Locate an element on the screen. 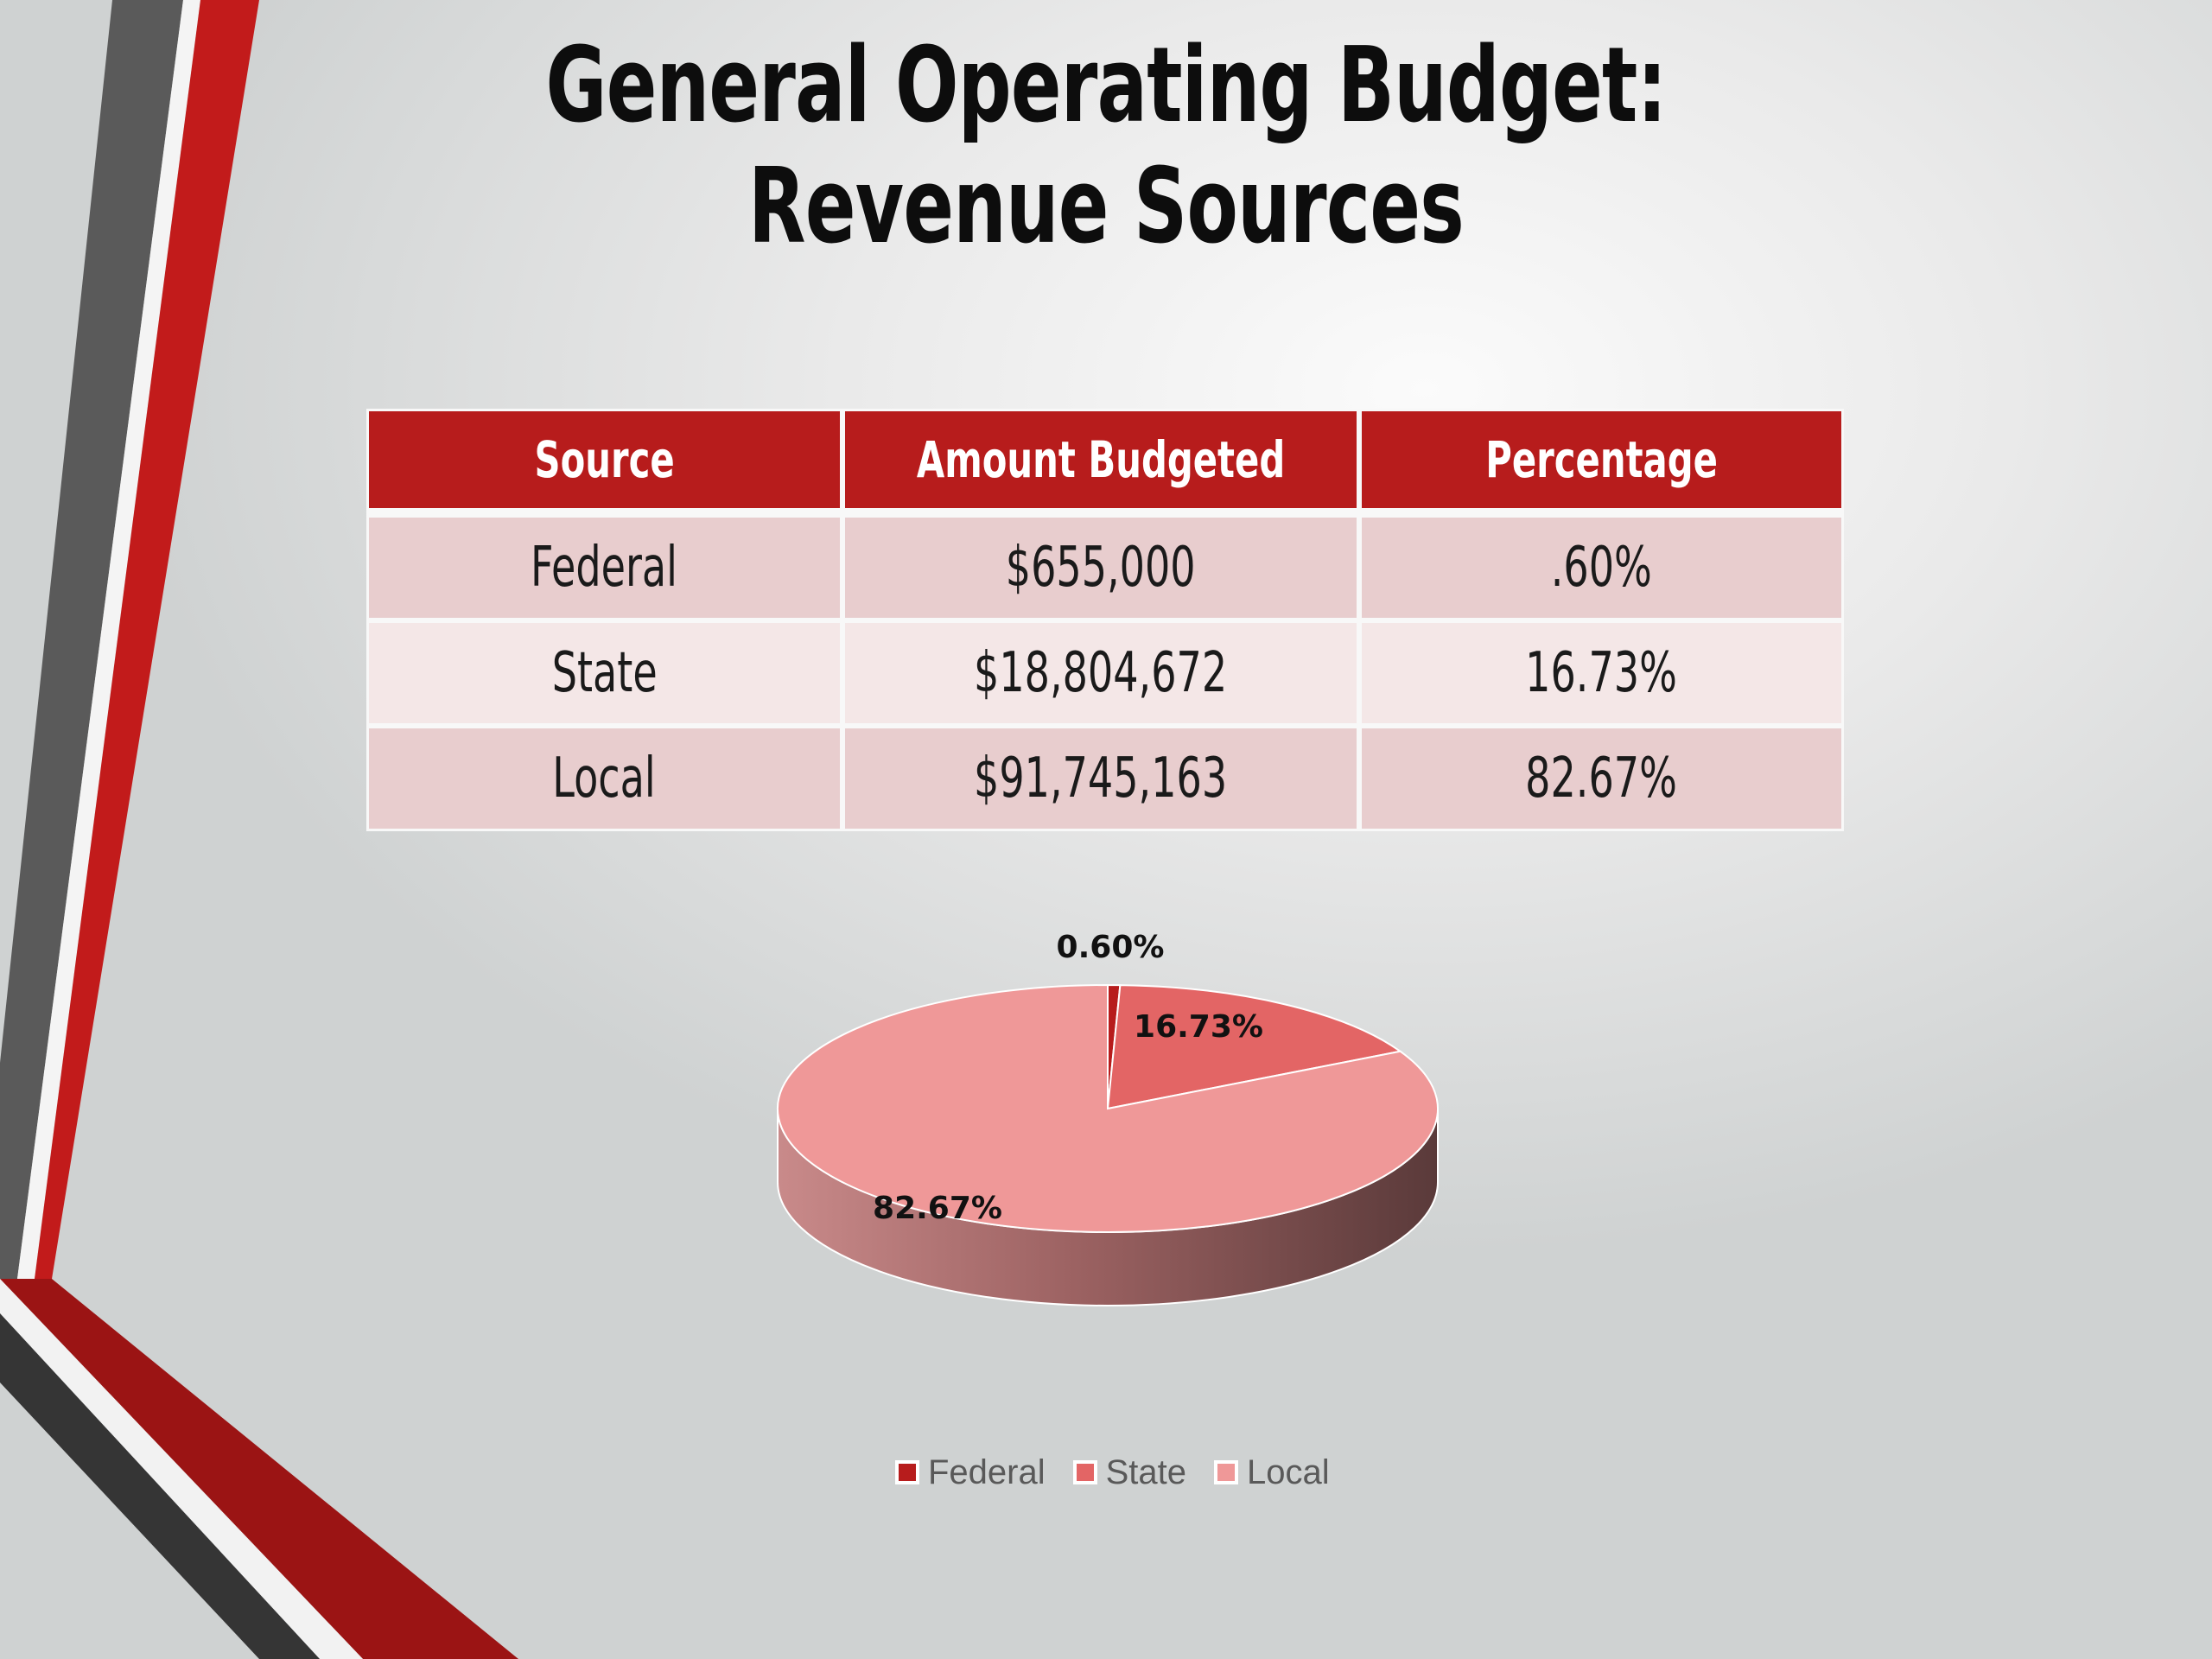  legend-swatch-state is located at coordinates (1084, 1472).